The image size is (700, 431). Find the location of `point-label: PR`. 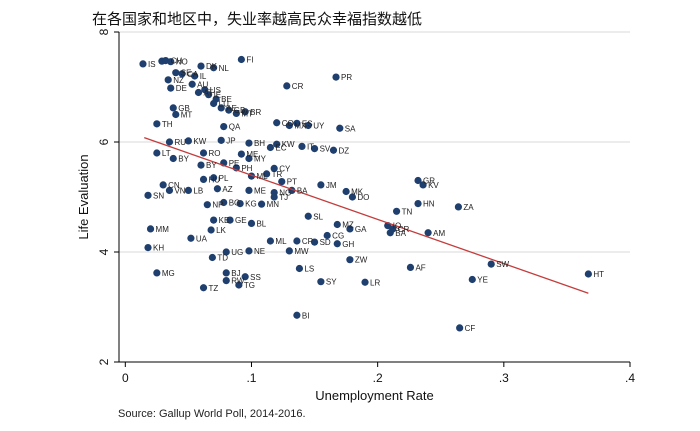

point-label: PR is located at coordinates (346, 77).